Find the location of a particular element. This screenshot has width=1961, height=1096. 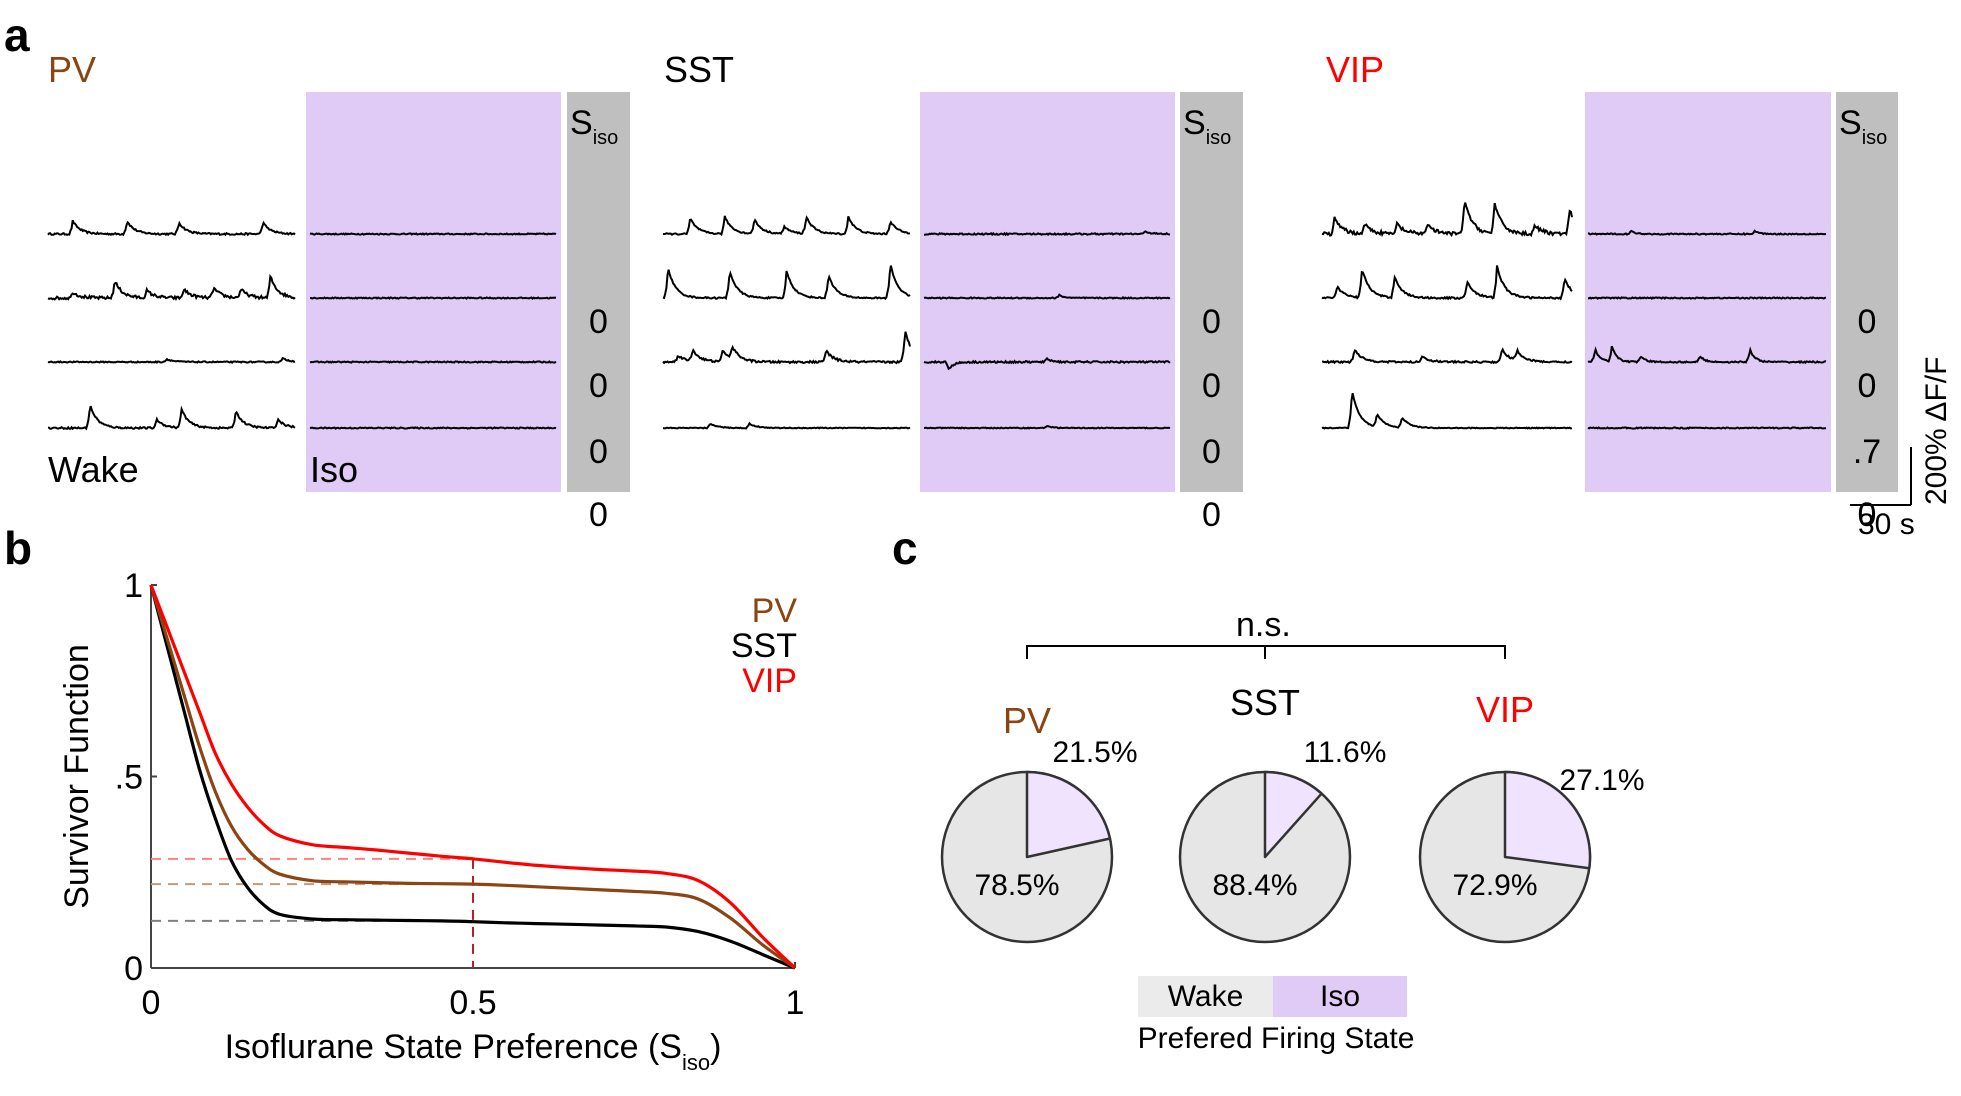

significance-label: n.s. is located at coordinates (1263, 625).